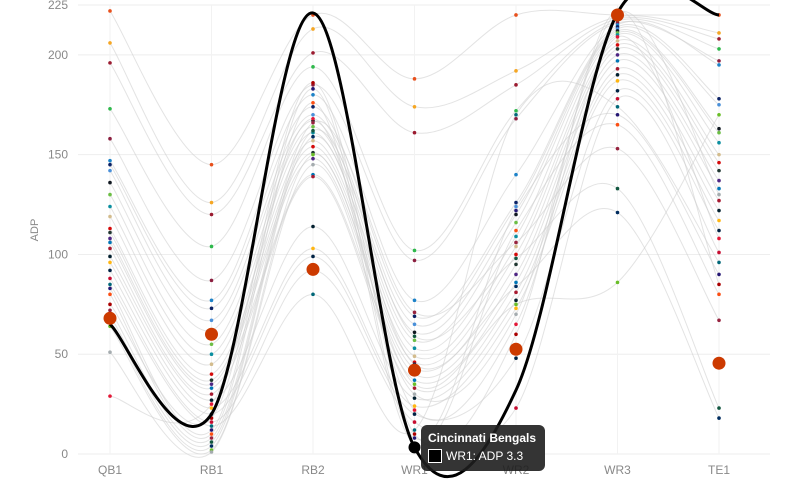 This screenshot has height=500, width=786. What do you see at coordinates (58, 254) in the screenshot?
I see `y-tick-label: 100` at bounding box center [58, 254].